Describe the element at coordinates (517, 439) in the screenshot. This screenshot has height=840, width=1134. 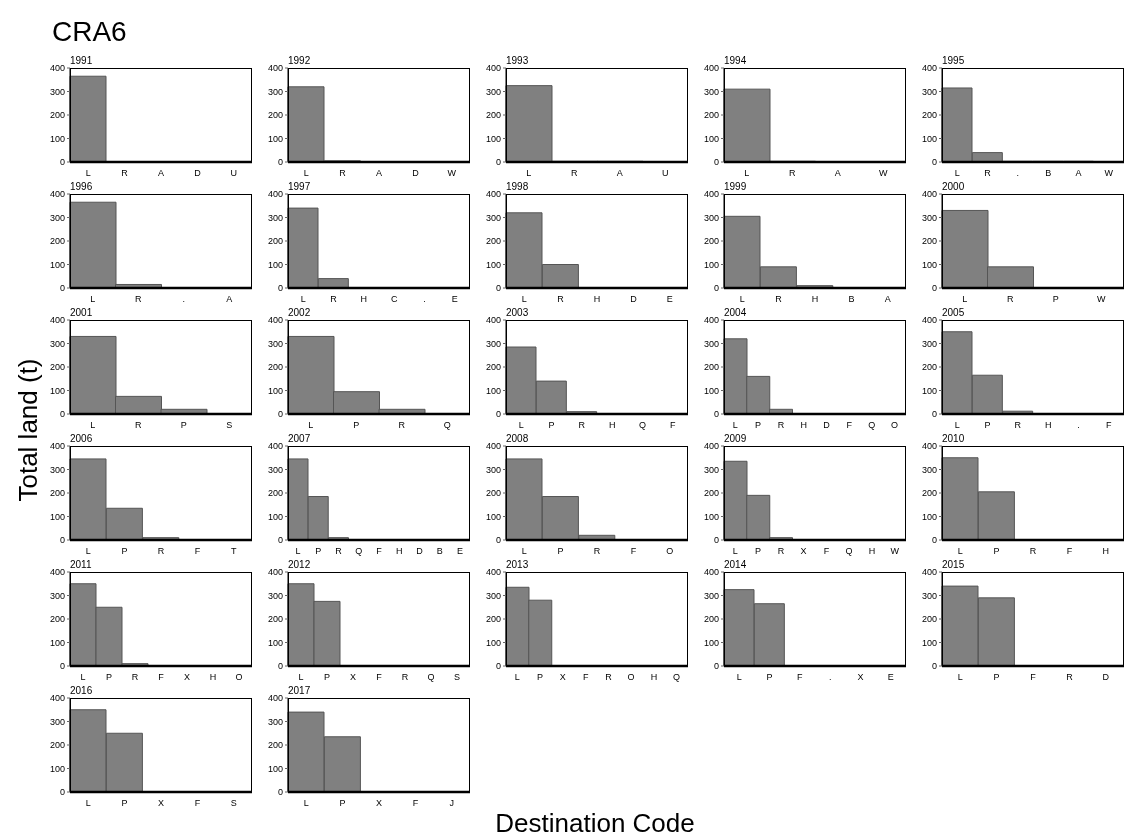
I see `chart-title: 2008` at that location.